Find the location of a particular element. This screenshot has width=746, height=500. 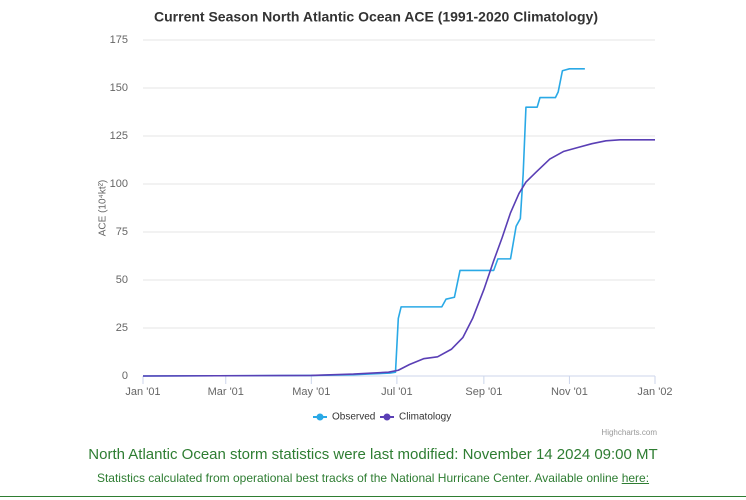

bottom-rule is located at coordinates (373, 496).